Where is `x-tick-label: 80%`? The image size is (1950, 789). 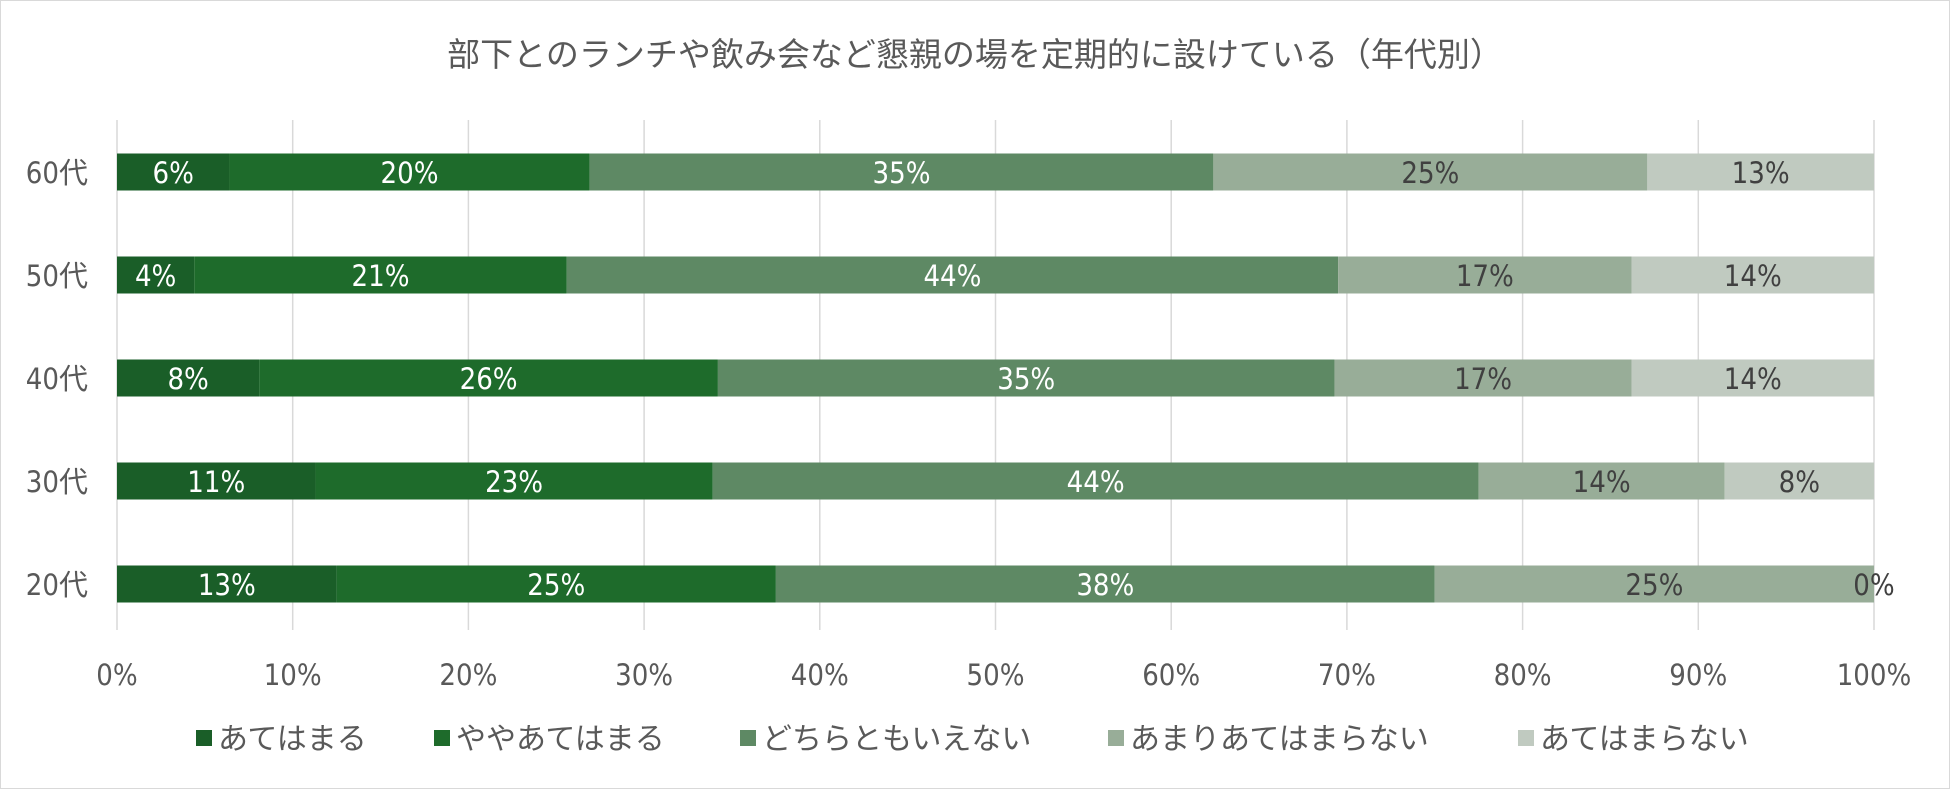 x-tick-label: 80% is located at coordinates (1523, 675).